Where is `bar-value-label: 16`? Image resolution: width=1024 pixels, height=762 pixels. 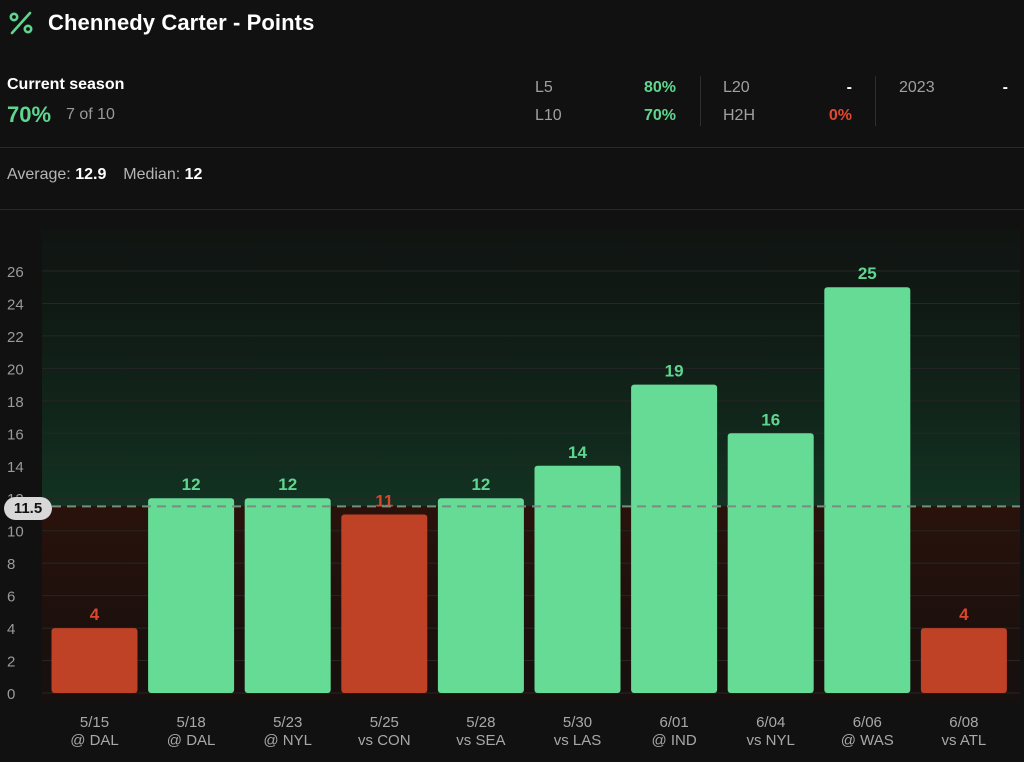
bar-value-label: 16 is located at coordinates (770, 419).